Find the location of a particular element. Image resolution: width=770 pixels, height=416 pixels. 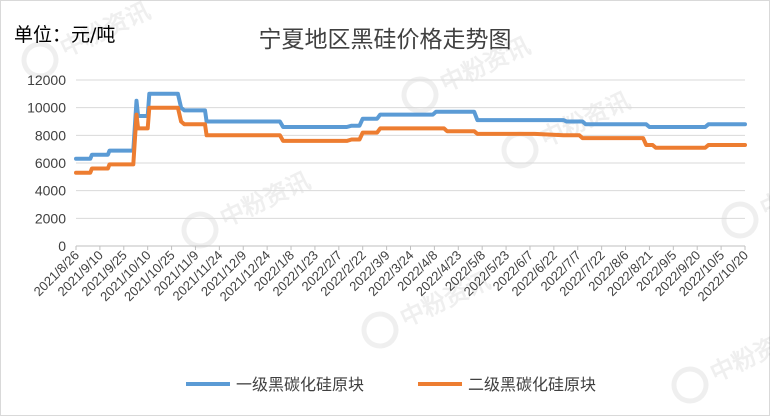

y-axis-ticks: 0 2000 4000 6000 8000 10000 12000 is located at coordinates (46, 163).